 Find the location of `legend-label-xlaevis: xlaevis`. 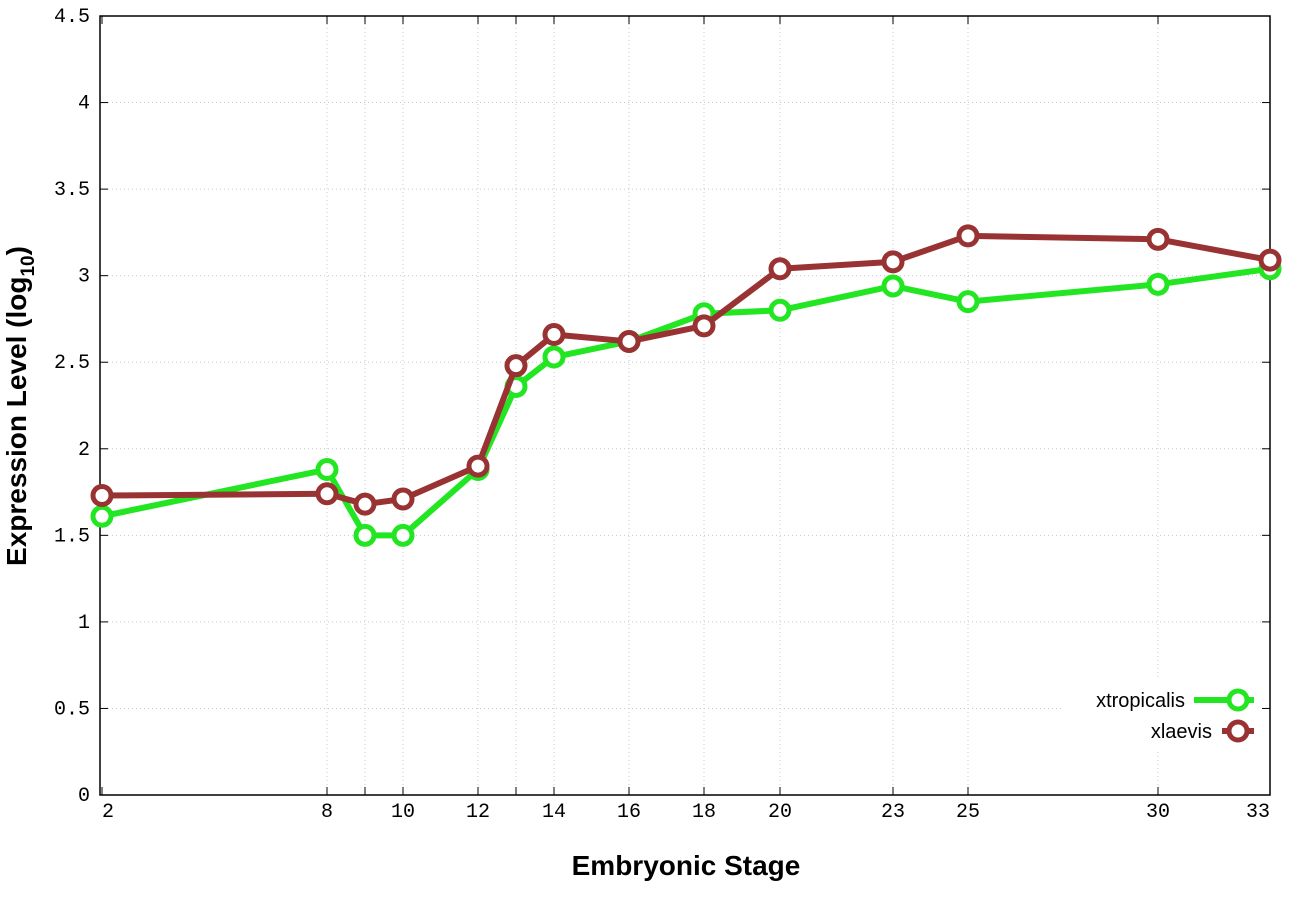

legend-label-xlaevis: xlaevis is located at coordinates (1181, 732).